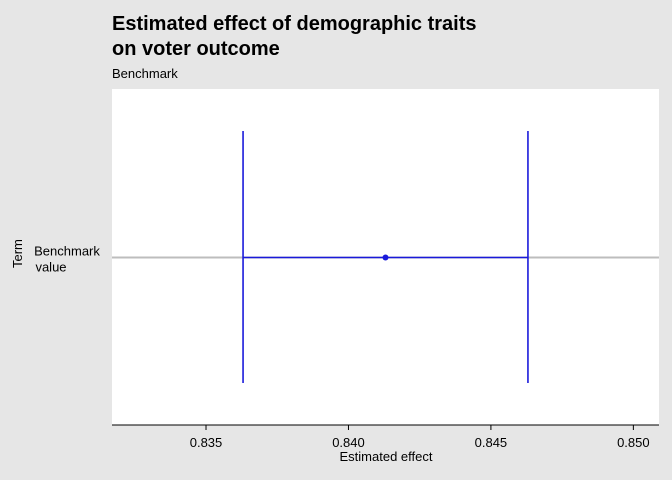 The image size is (672, 480). What do you see at coordinates (386, 456) in the screenshot?
I see `x-axis-label: Estimated effect` at bounding box center [386, 456].